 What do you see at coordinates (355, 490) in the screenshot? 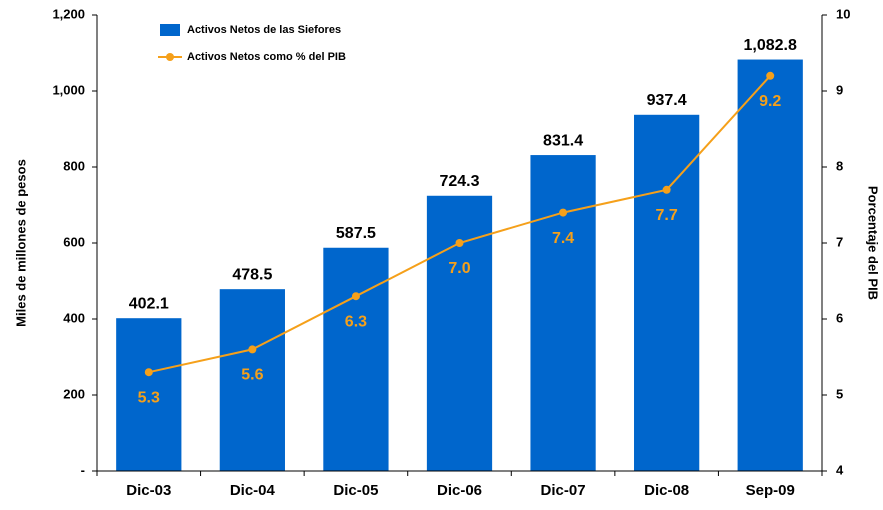
I see `x-tick-label: Dic-05` at bounding box center [355, 490].